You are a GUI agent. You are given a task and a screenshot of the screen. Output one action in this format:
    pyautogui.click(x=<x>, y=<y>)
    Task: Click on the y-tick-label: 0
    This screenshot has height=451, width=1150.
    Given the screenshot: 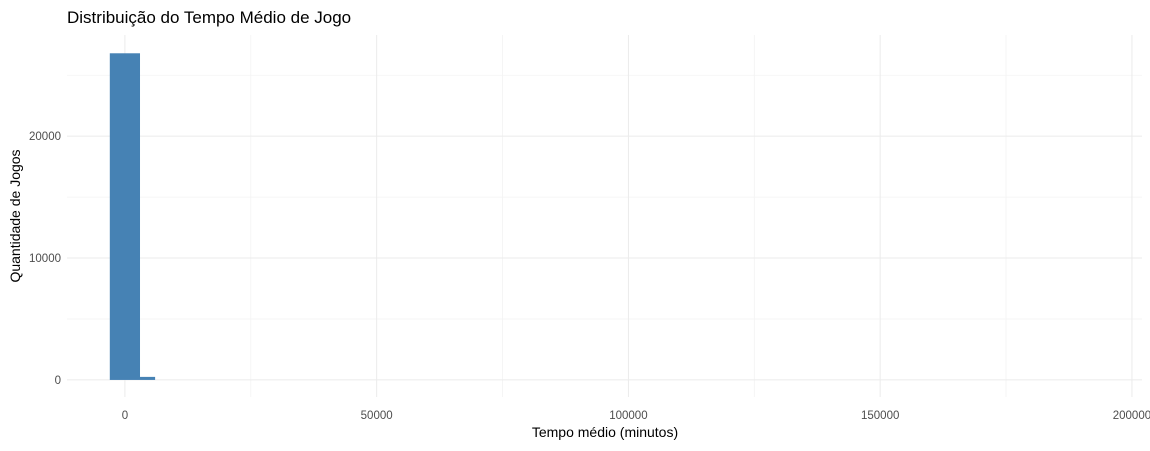 What is the action you would take?
    pyautogui.click(x=58, y=381)
    